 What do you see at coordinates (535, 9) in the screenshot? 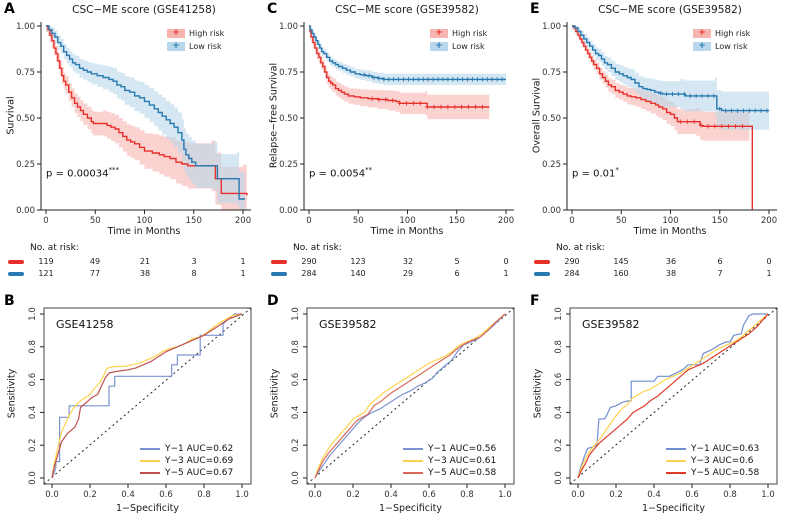
I see `panel-letter-E: E` at bounding box center [535, 9].